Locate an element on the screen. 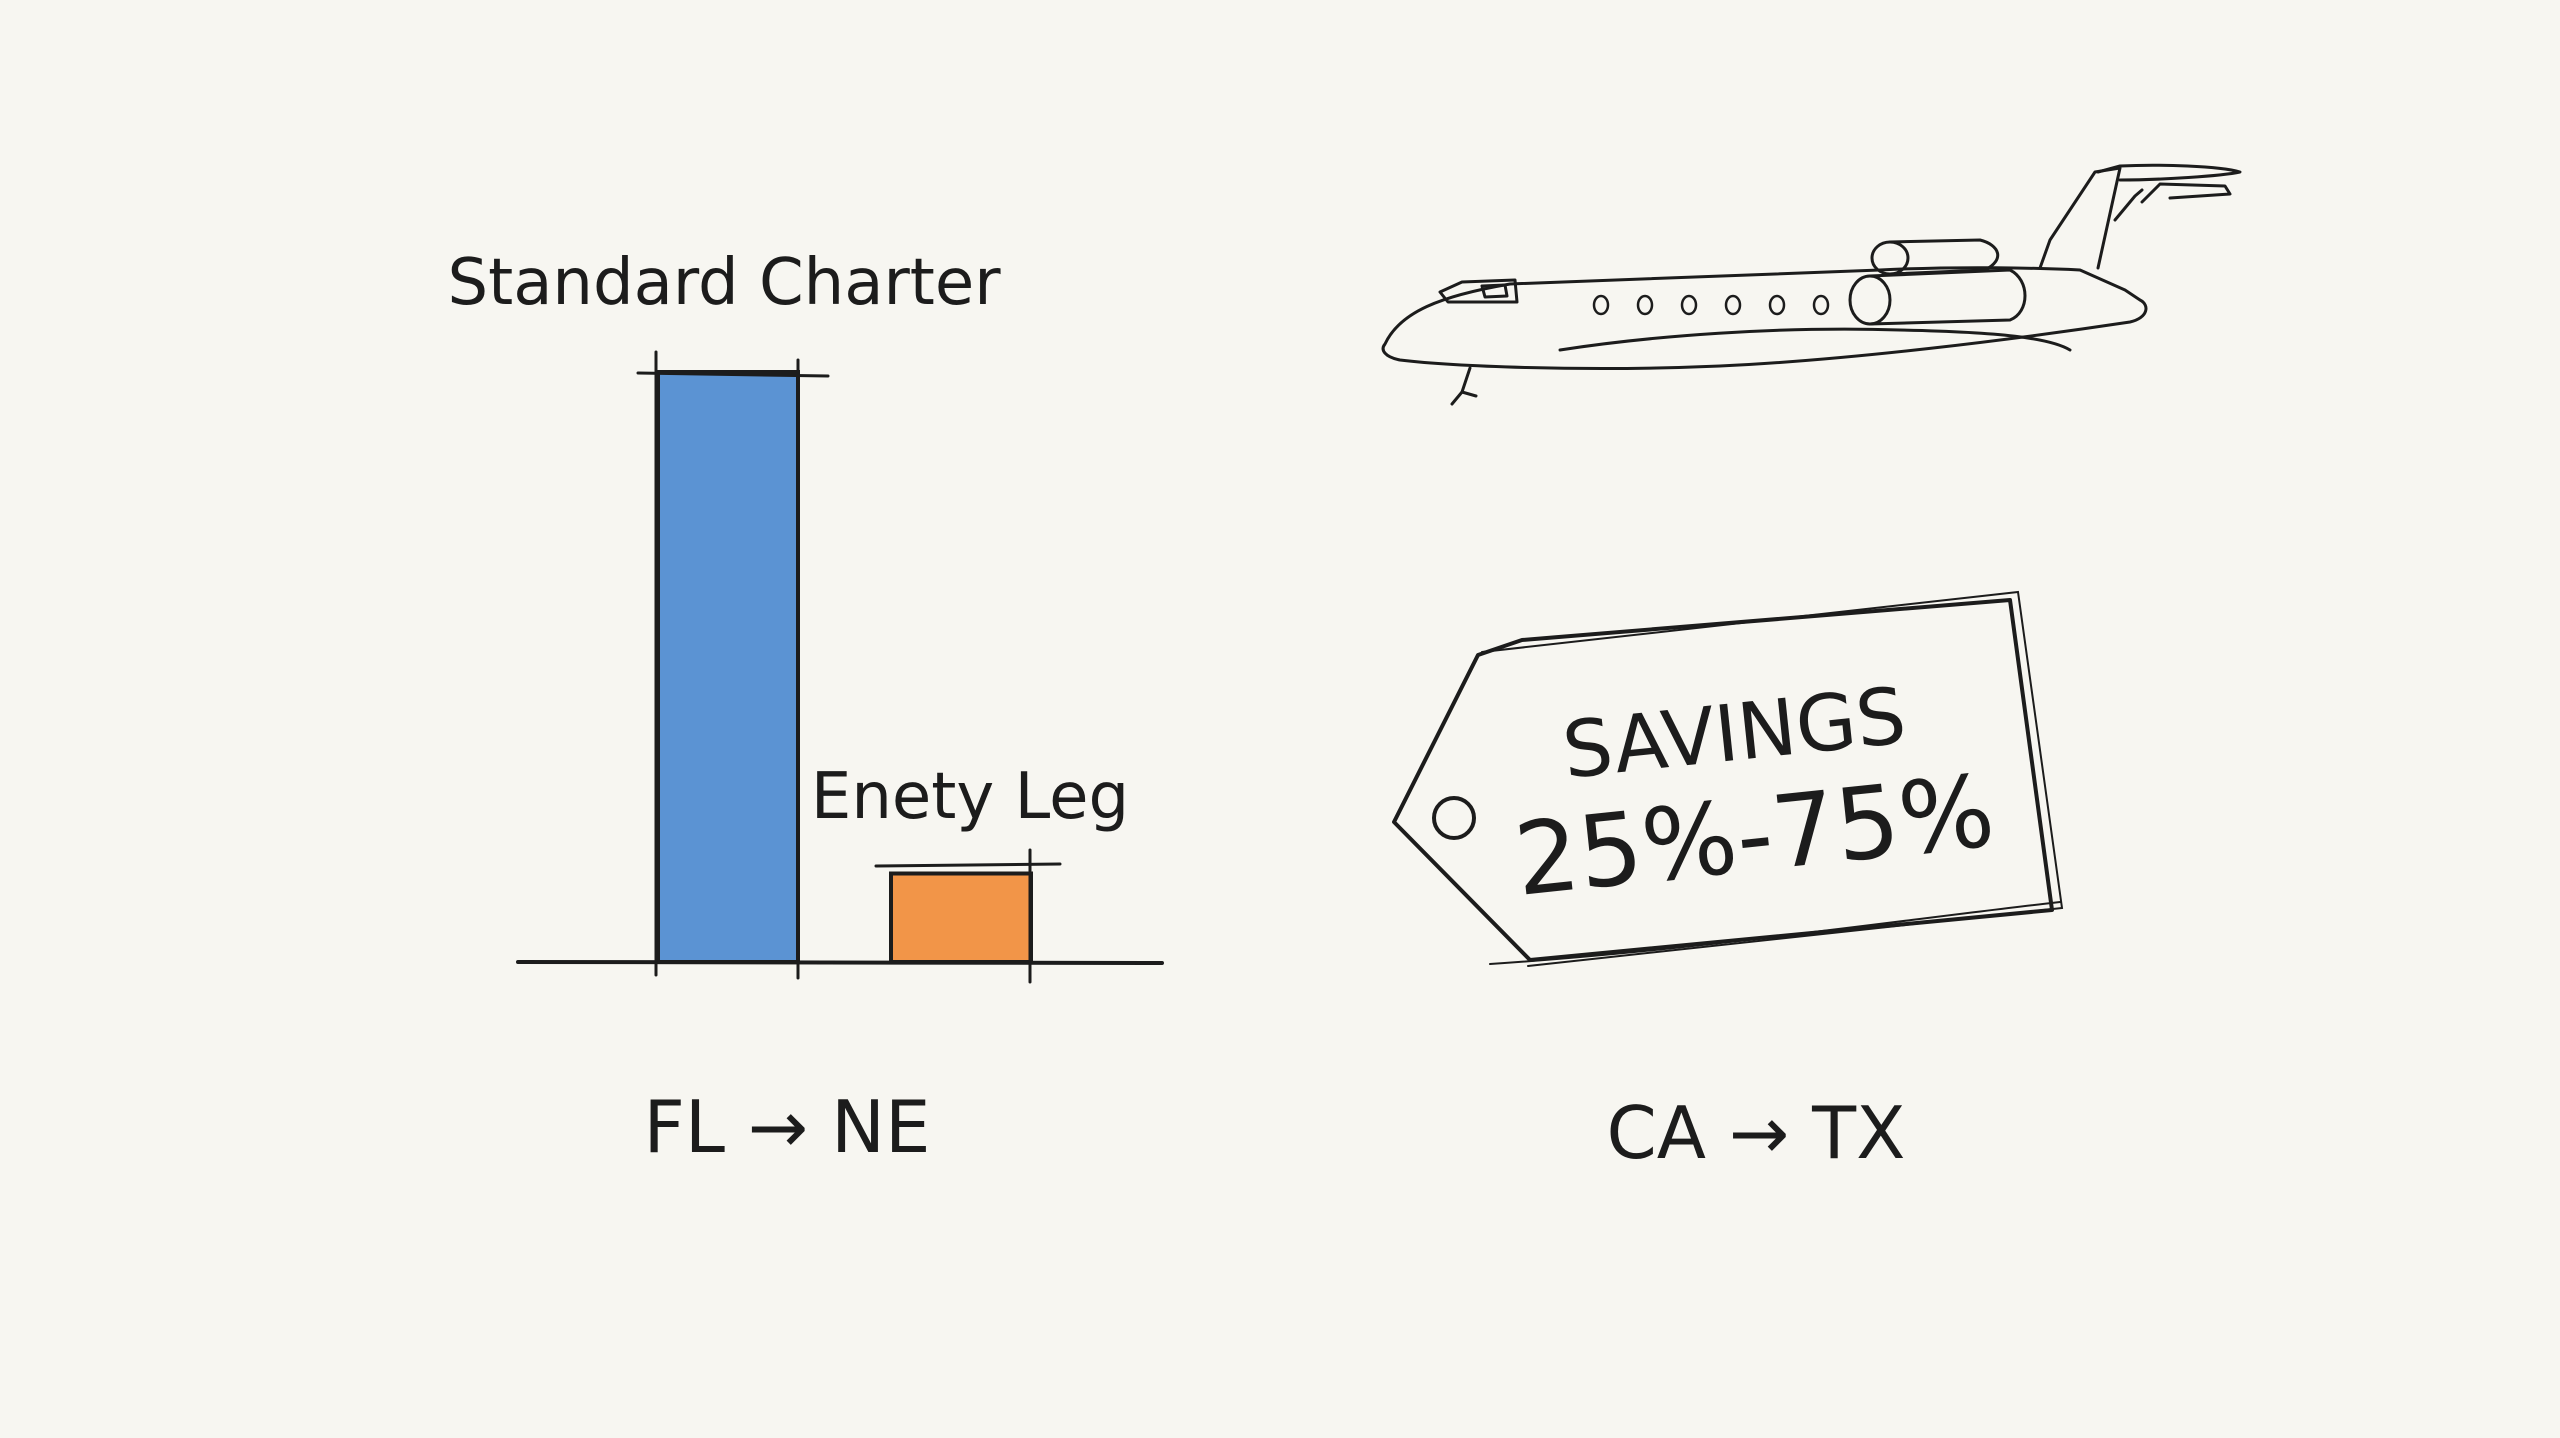 This screenshot has width=2560, height=1438. bar-standard-charter is located at coordinates (728, 667).